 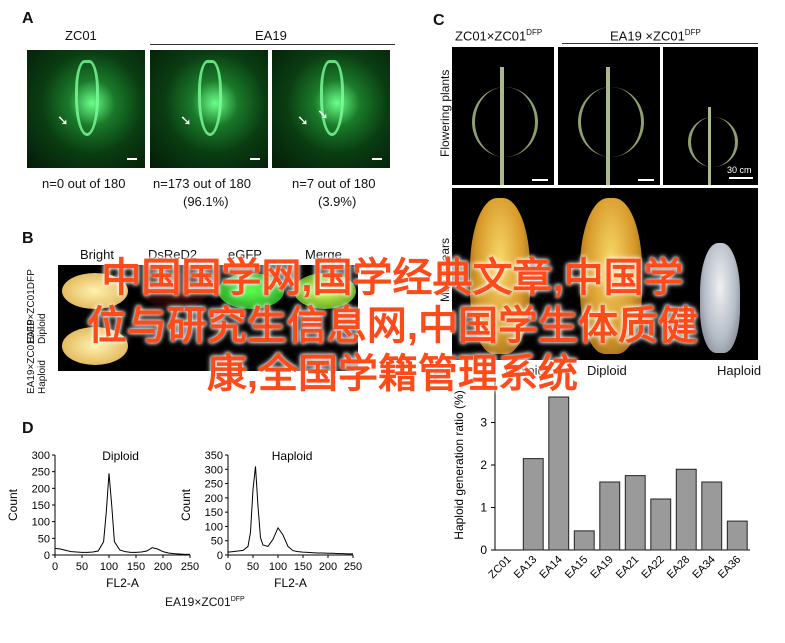 What do you see at coordinates (217, 542) in the screenshot?
I see `hist1-ytick-label: 50` at bounding box center [217, 542].